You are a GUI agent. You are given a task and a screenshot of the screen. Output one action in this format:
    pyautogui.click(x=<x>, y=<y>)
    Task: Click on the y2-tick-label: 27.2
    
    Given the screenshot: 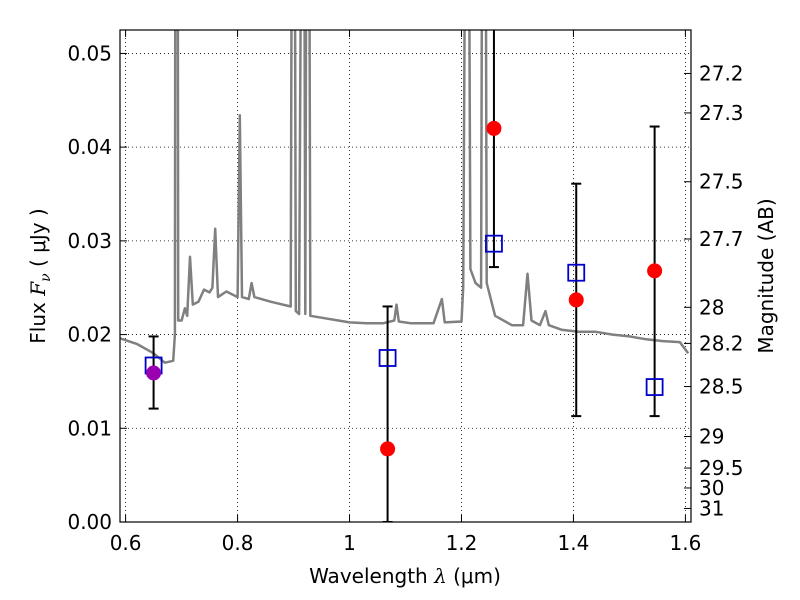 What is the action you would take?
    pyautogui.click(x=721, y=73)
    